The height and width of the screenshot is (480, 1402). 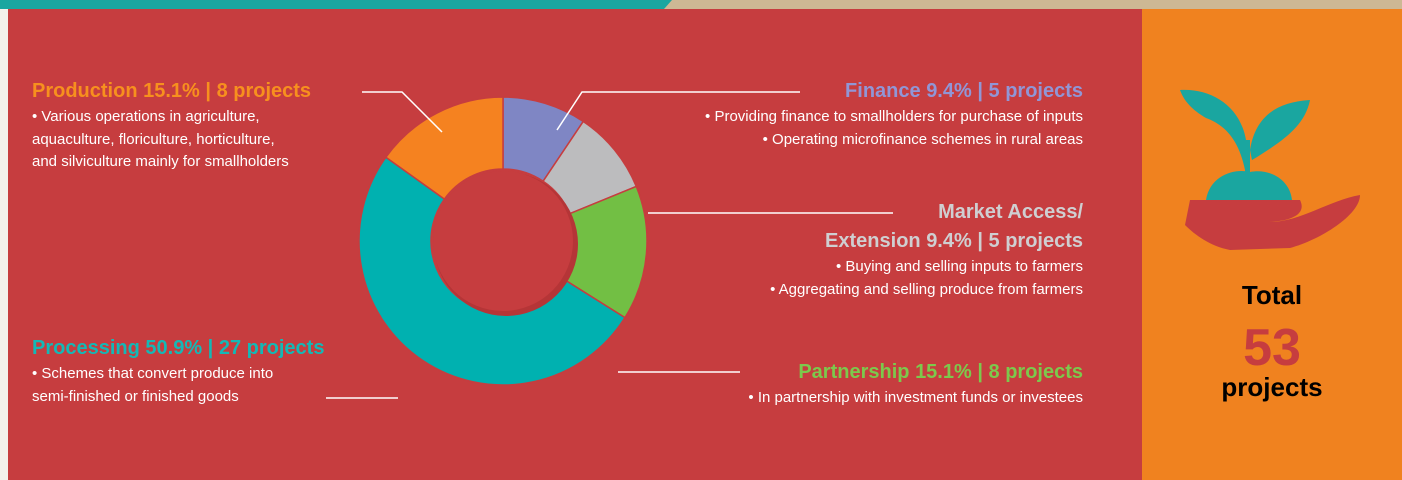 I want to click on project-label: 27 projects, so click(x=271, y=348).